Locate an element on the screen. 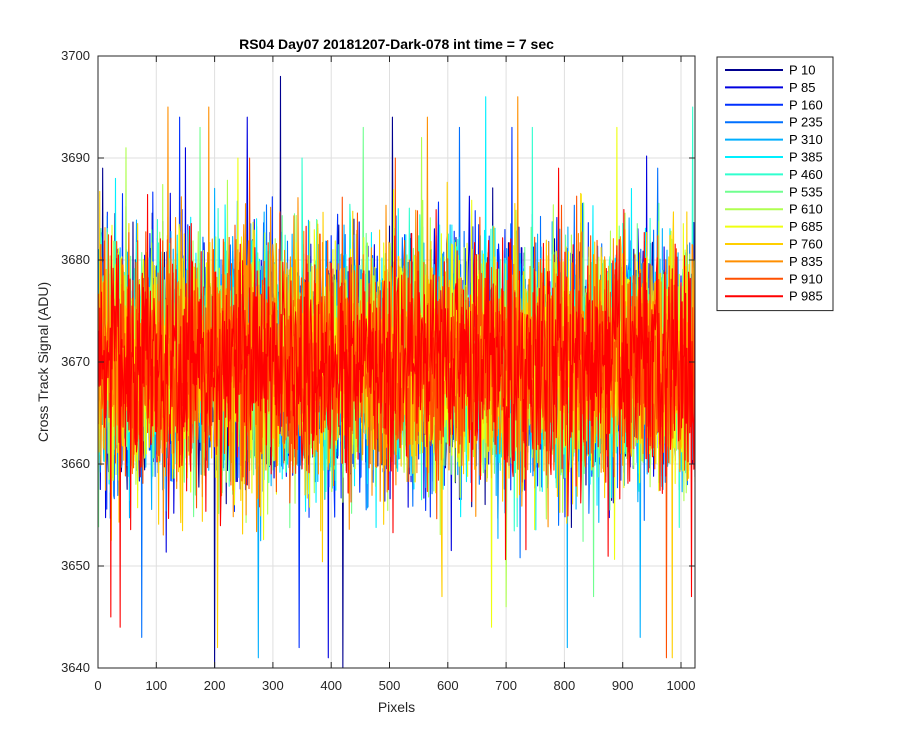 The height and width of the screenshot is (750, 900). legend-entry-label: P 760 is located at coordinates (806, 244).